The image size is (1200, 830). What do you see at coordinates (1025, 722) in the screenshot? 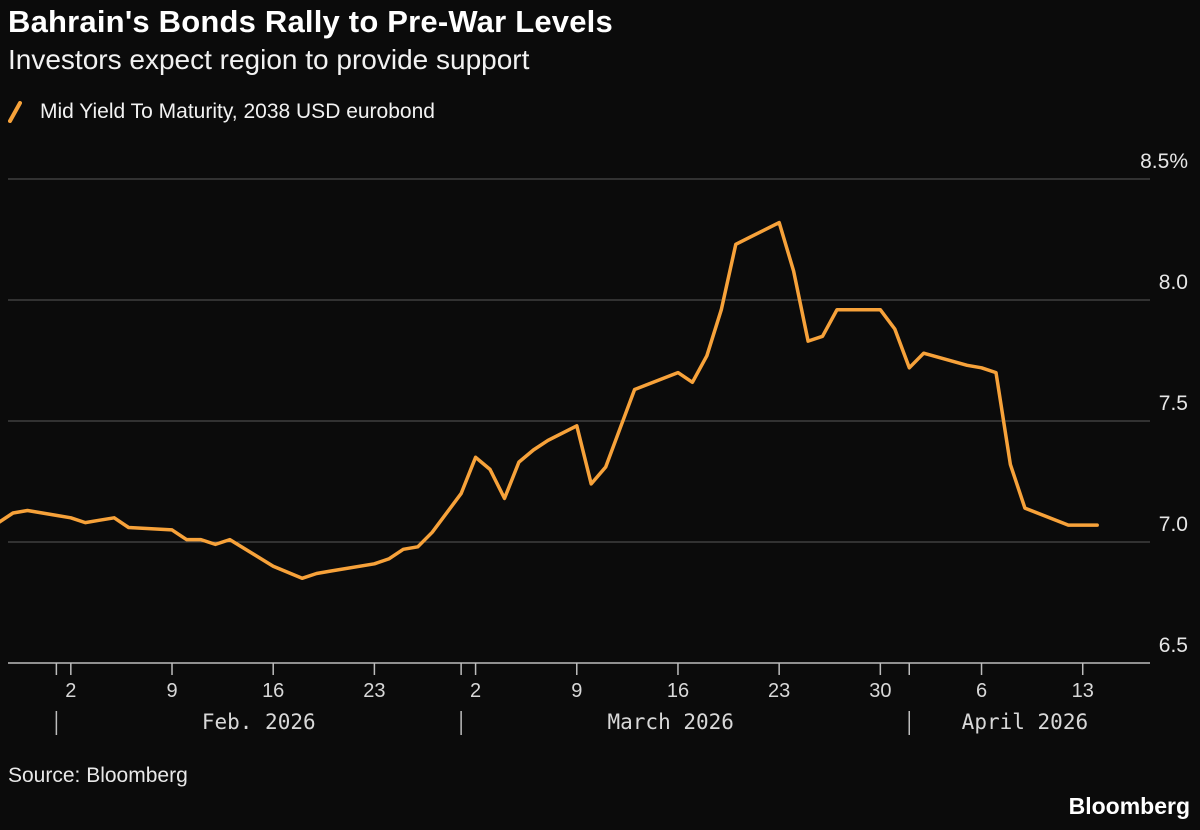
I see `month-label: April 2026` at bounding box center [1025, 722].